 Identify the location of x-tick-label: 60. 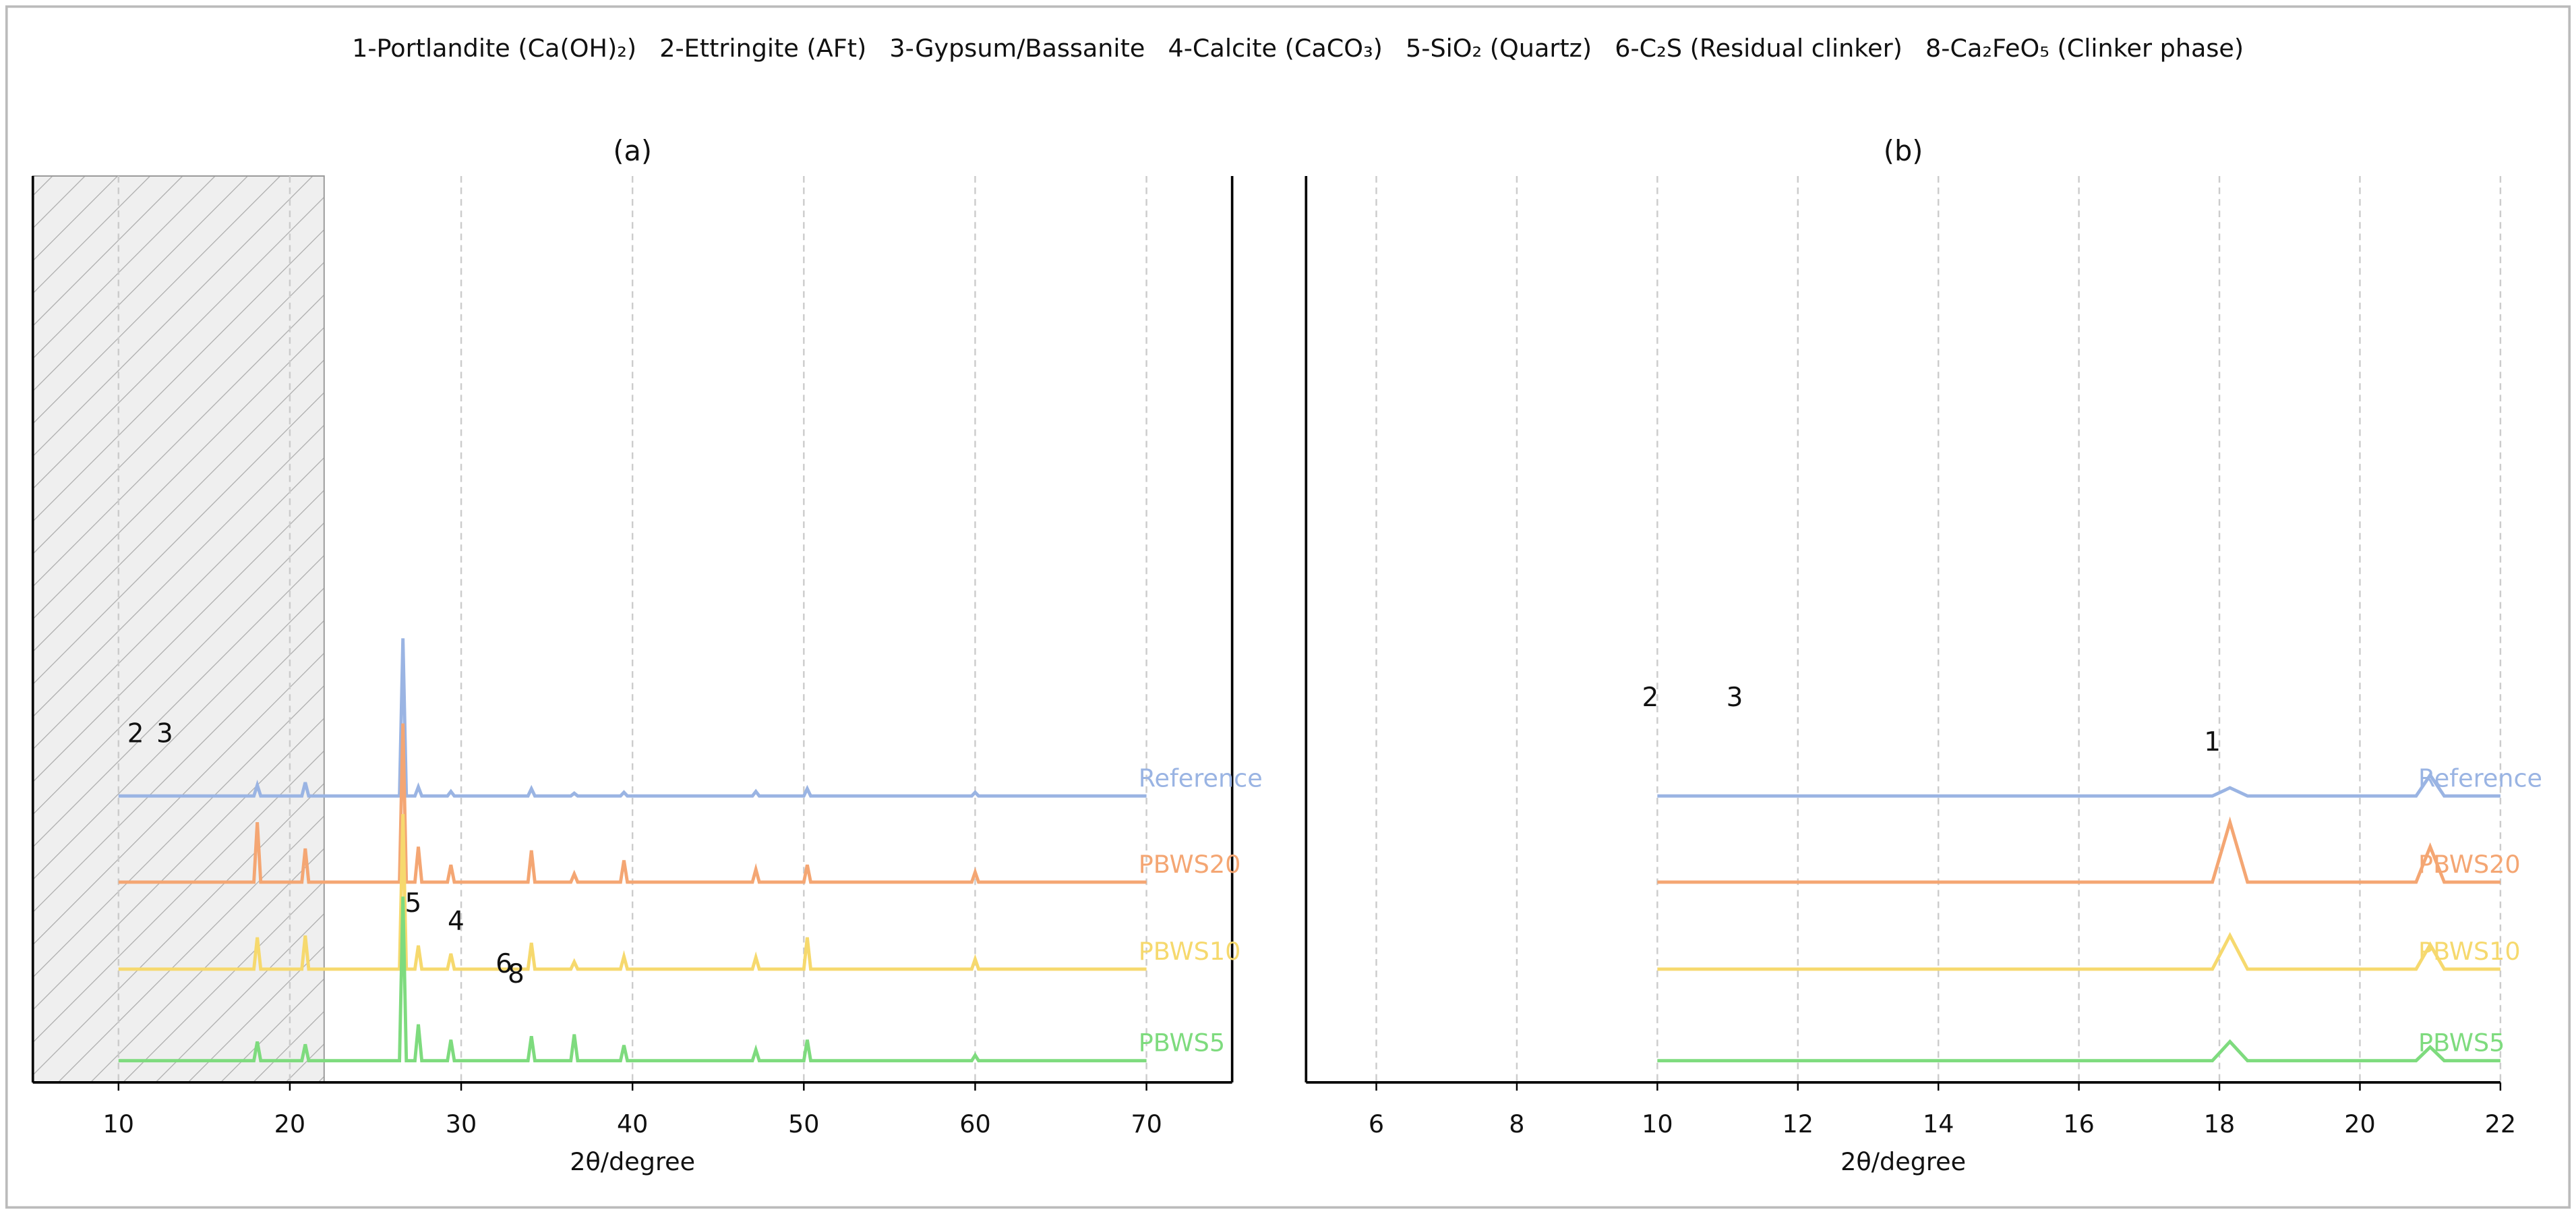
(974, 1123).